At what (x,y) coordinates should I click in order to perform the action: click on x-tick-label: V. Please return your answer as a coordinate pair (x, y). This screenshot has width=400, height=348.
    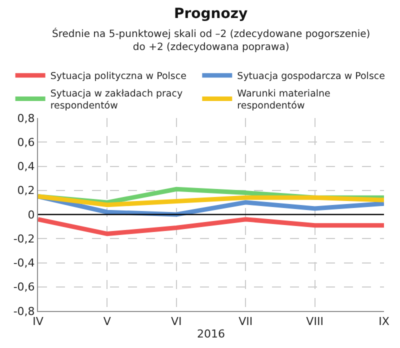
    Looking at the image, I should click on (107, 321).